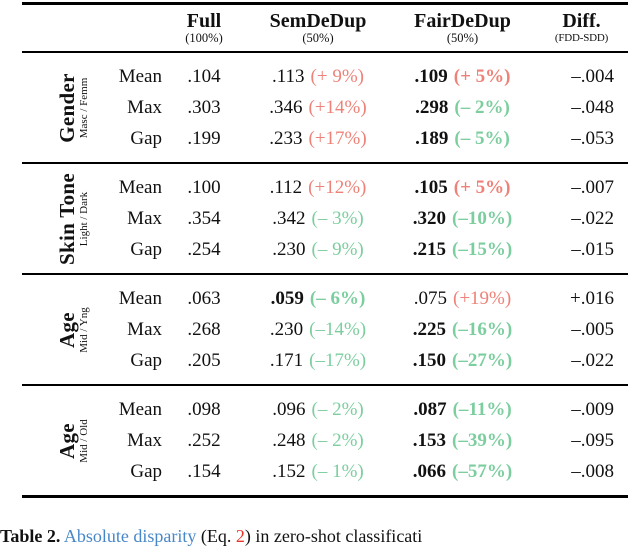 The image size is (632, 548). Describe the element at coordinates (204, 76) in the screenshot. I see `full-value: .104` at that location.